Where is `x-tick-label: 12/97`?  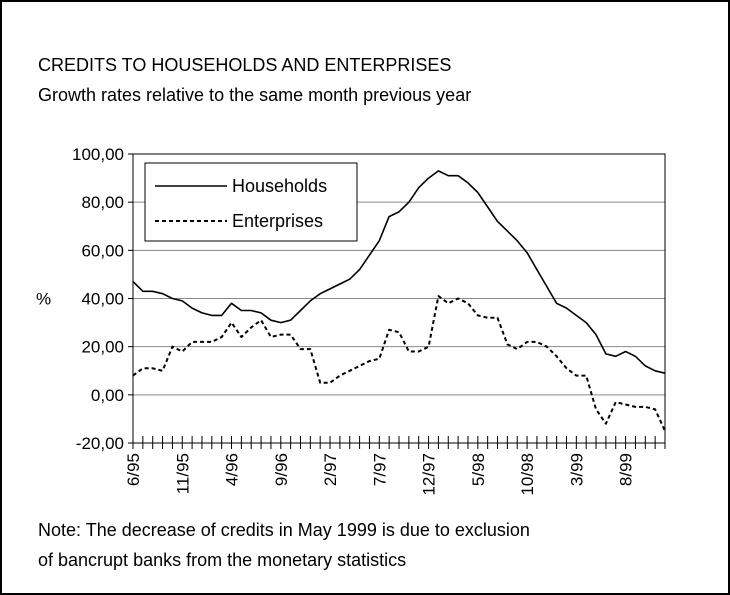 x-tick-label: 12/97 is located at coordinates (429, 474).